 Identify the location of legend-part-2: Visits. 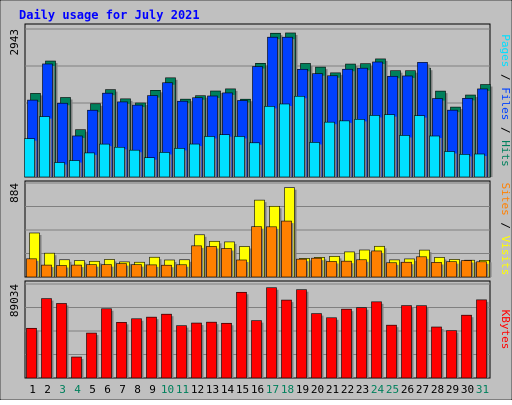
(505, 256).